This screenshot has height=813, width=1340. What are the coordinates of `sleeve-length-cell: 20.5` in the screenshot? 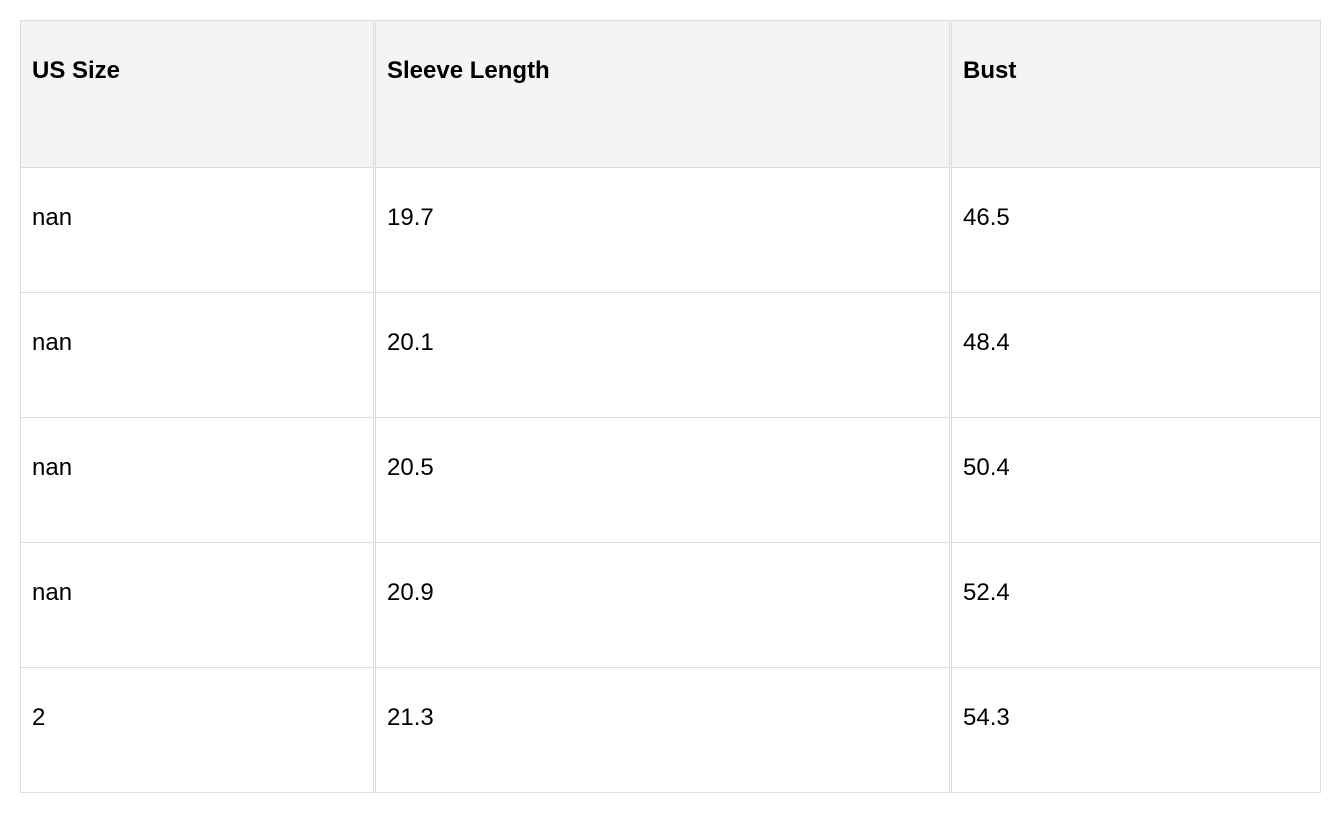 It's located at (661, 480).